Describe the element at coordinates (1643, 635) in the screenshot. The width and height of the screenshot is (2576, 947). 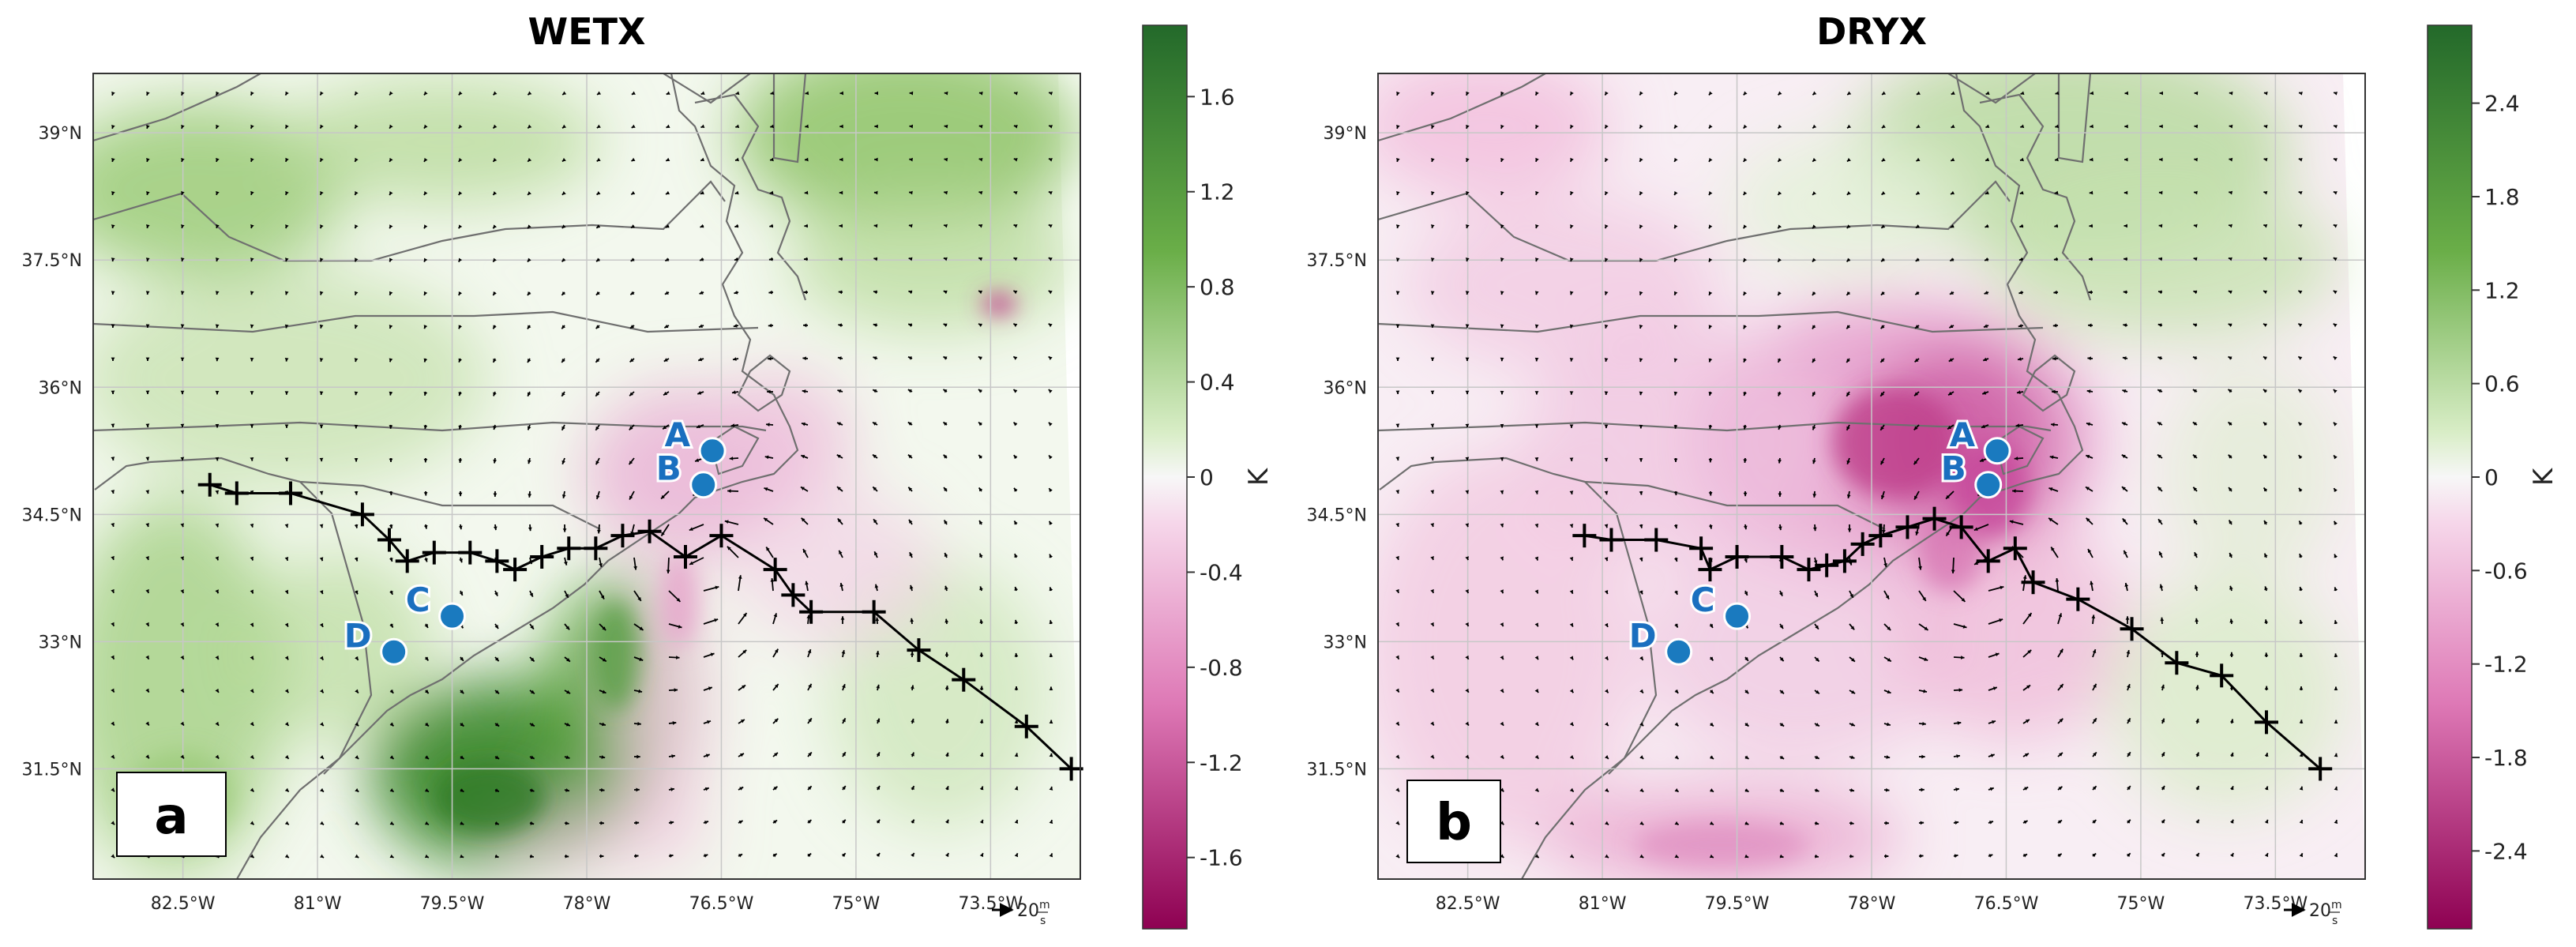
I see `location-label-d: D` at that location.